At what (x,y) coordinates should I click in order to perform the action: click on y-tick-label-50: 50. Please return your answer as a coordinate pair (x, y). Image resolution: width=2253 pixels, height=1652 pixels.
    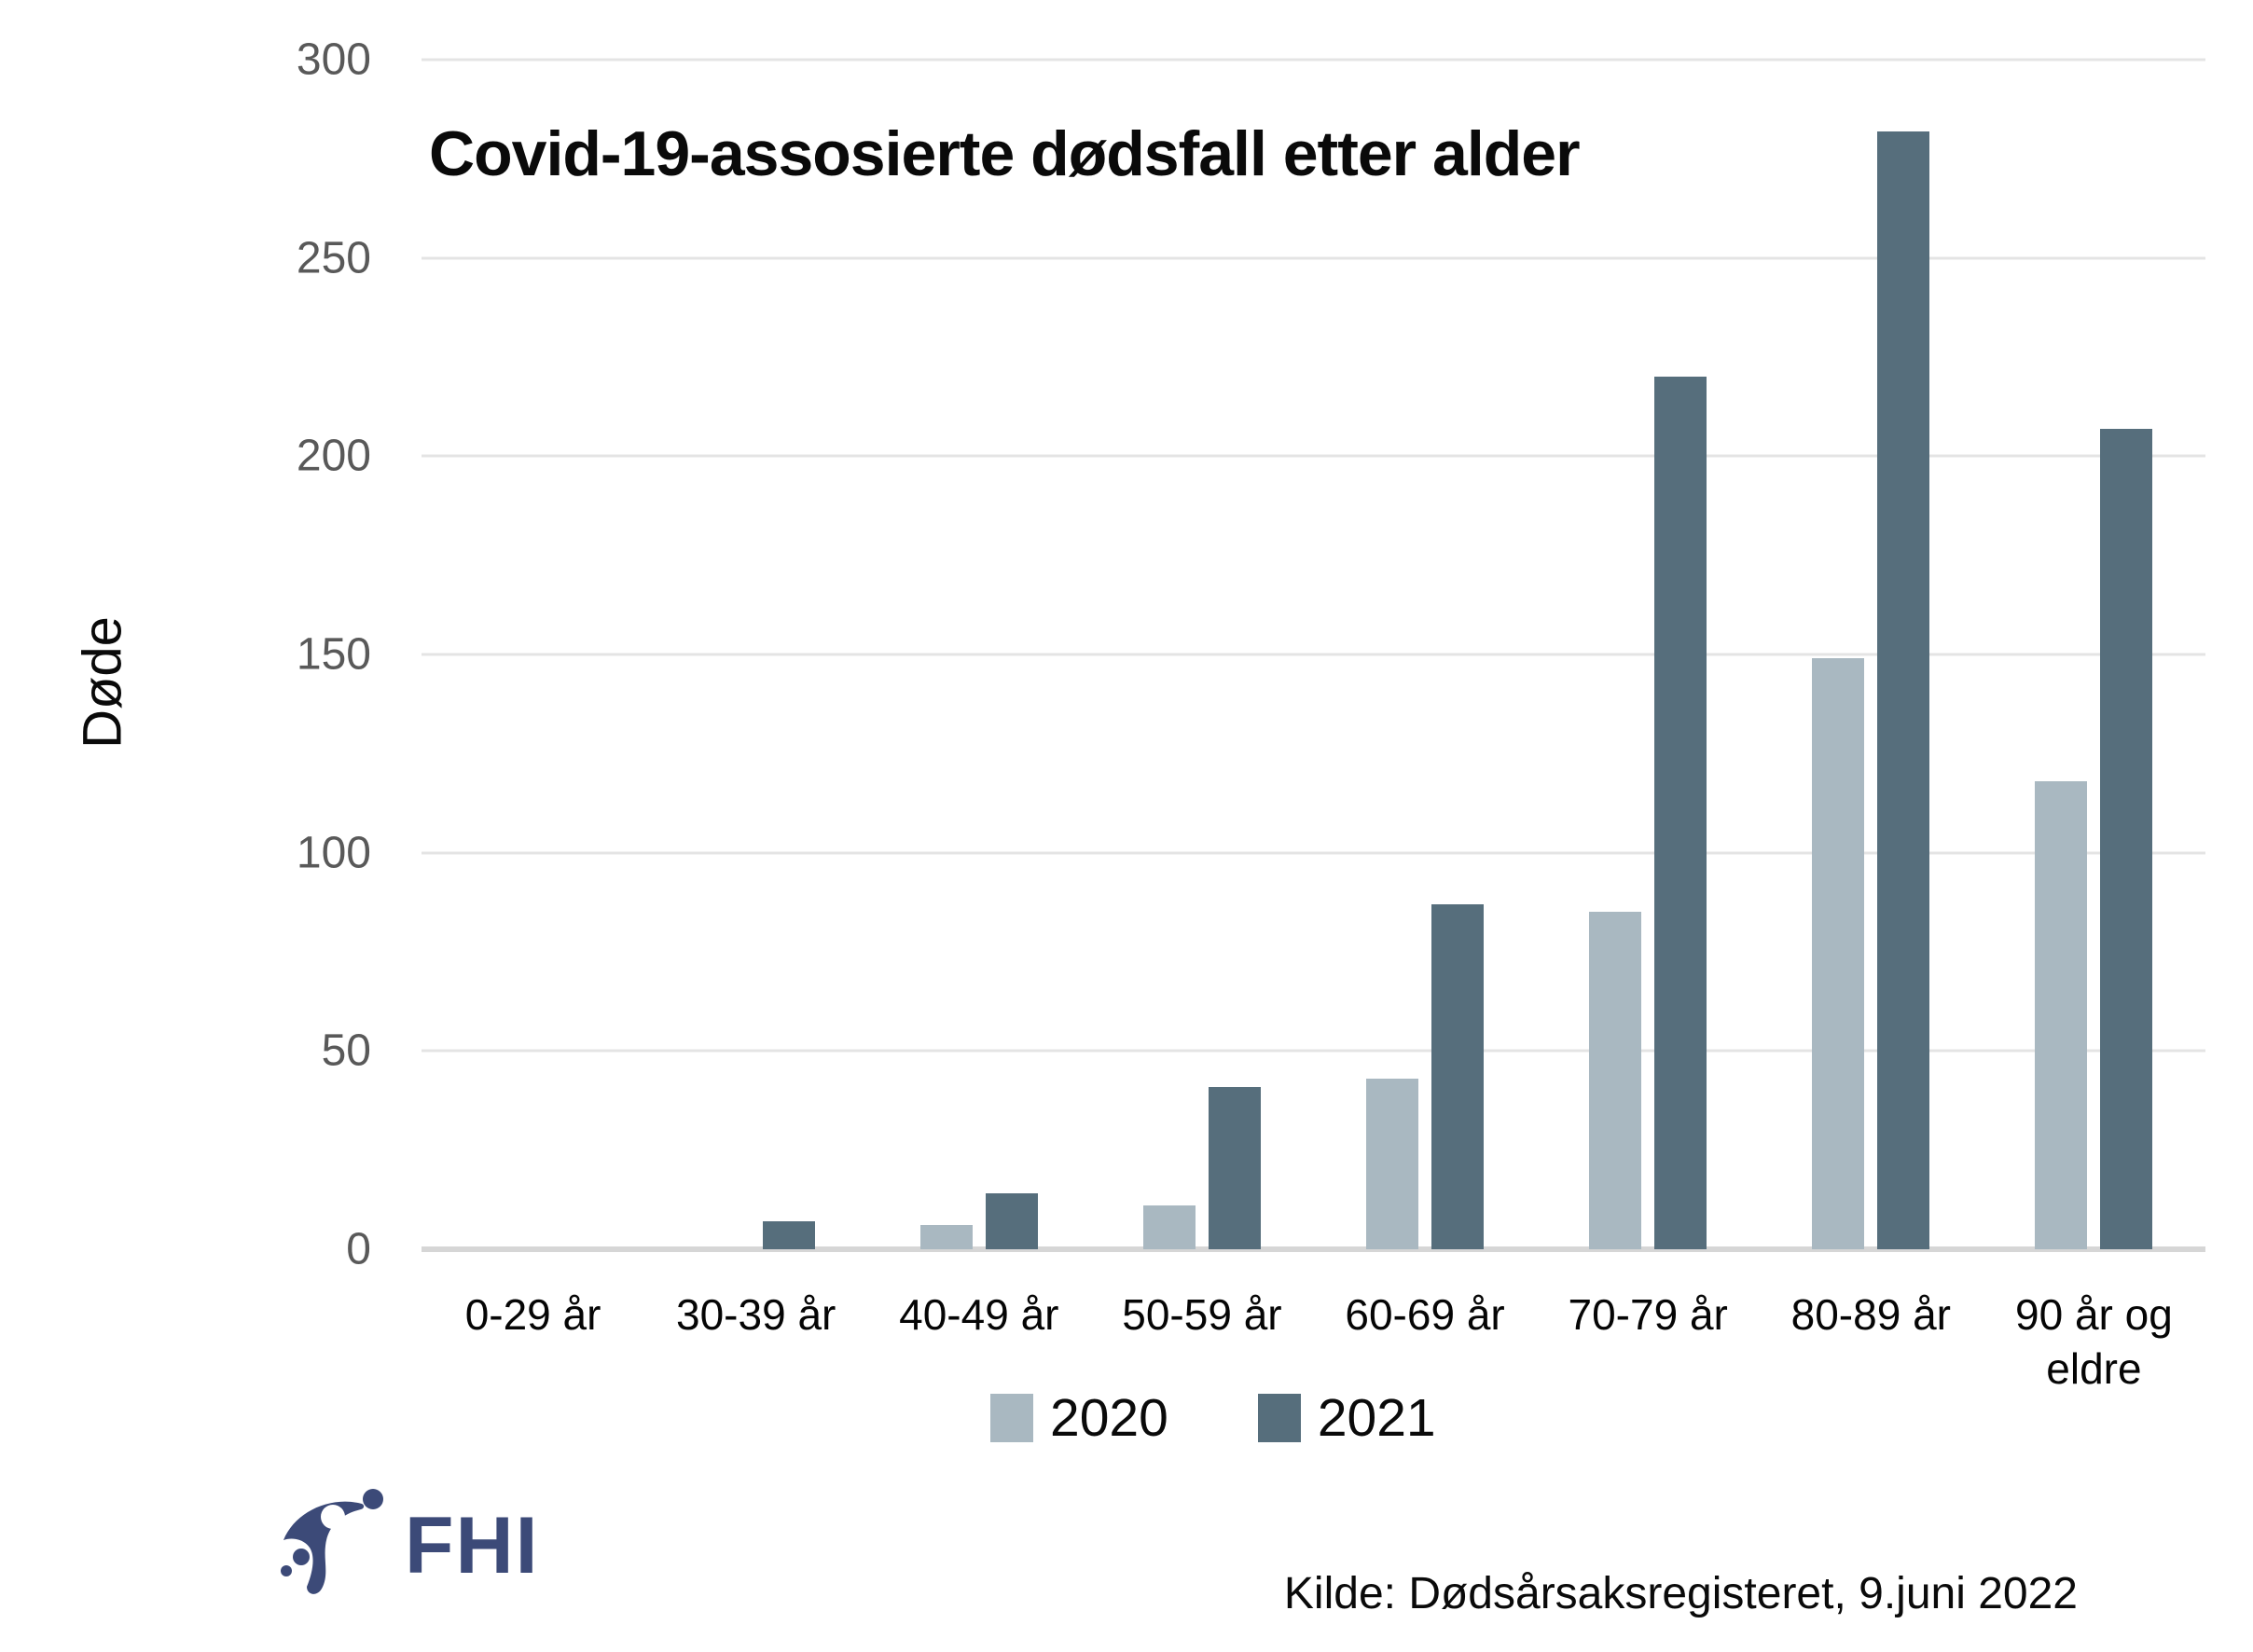
    Looking at the image, I should click on (346, 1051).